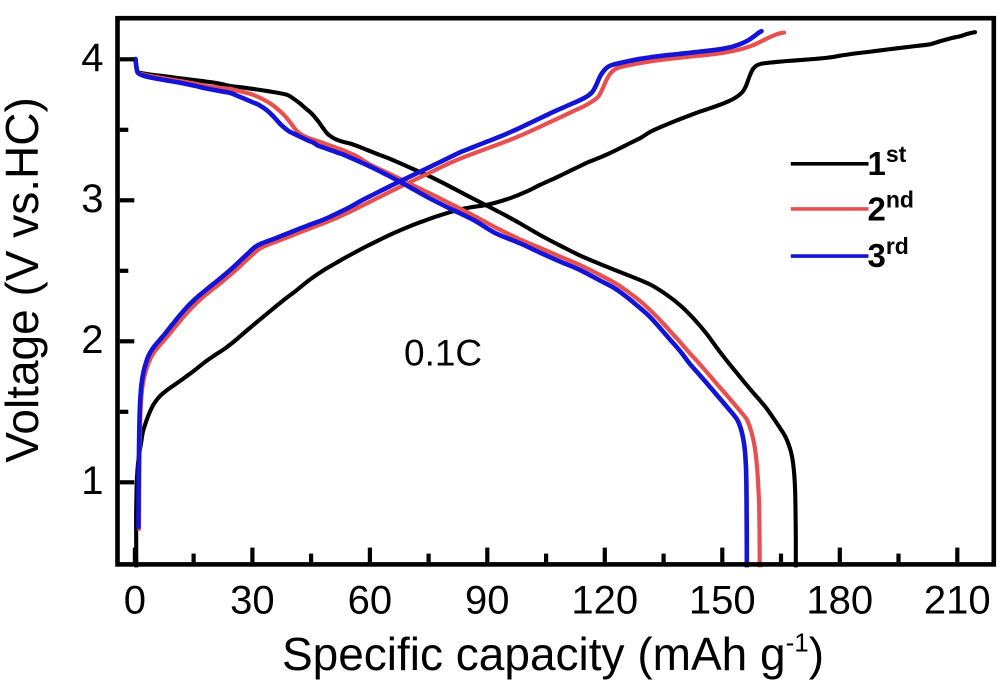  Describe the element at coordinates (135, 601) in the screenshot. I see `svg-text: 0` at that location.